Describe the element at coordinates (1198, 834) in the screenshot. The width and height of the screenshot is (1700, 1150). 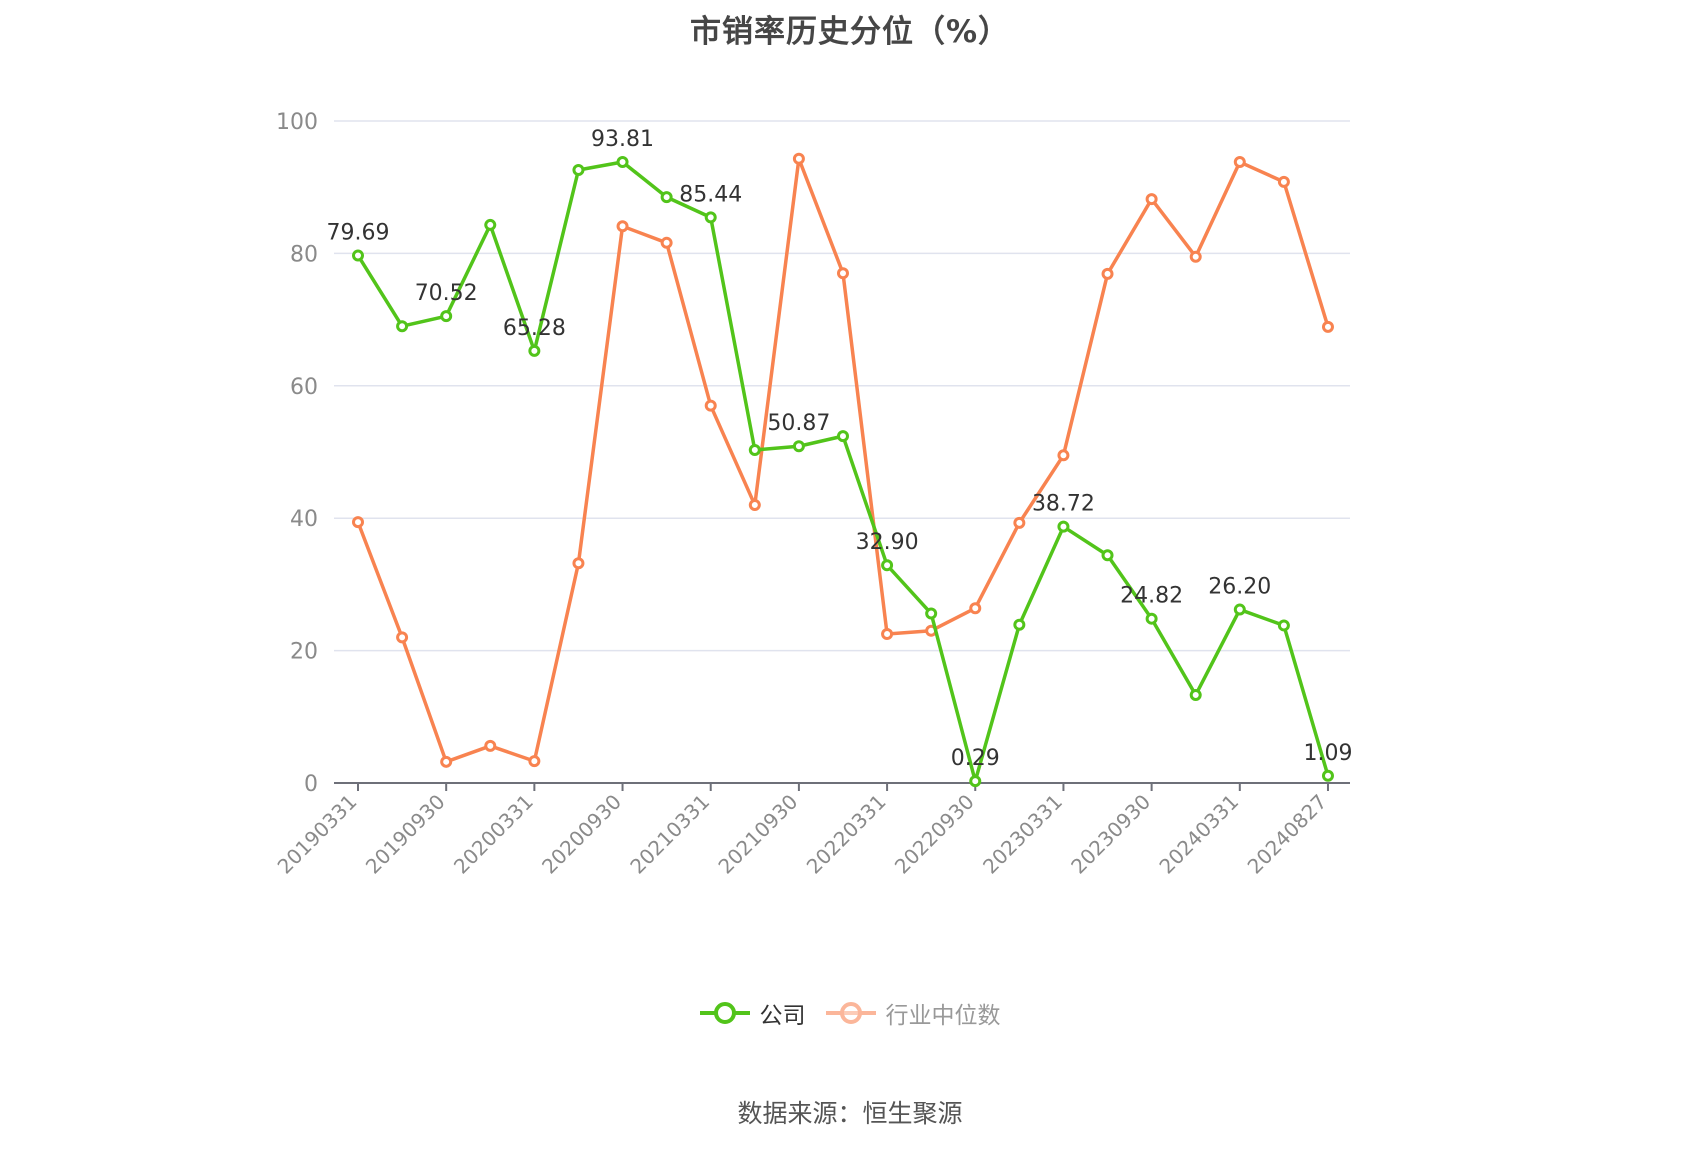
I see `x-tick-label: 20240331` at that location.